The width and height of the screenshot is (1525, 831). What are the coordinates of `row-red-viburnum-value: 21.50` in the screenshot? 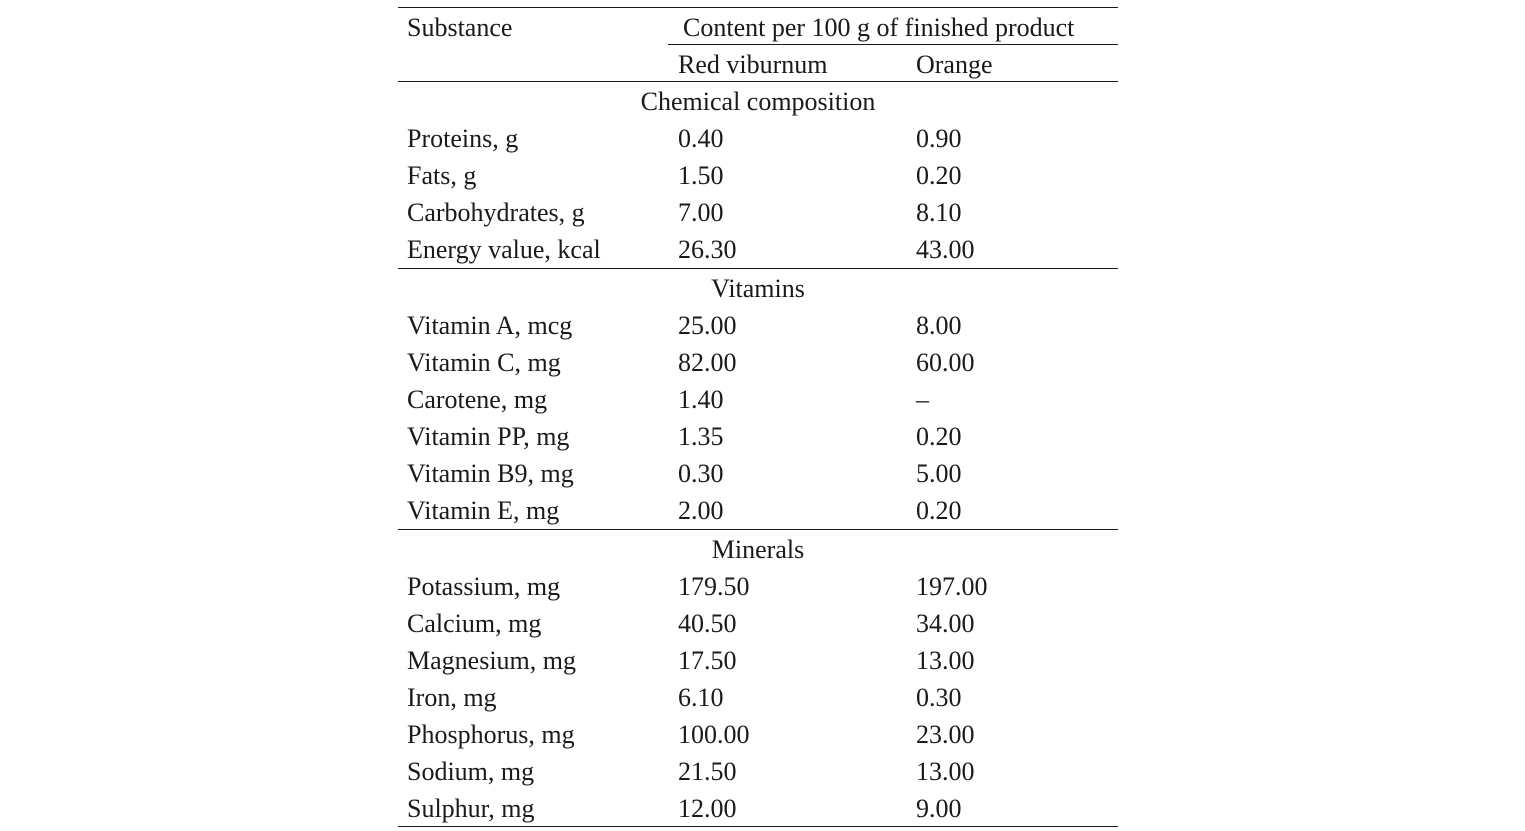 It's located at (707, 771).